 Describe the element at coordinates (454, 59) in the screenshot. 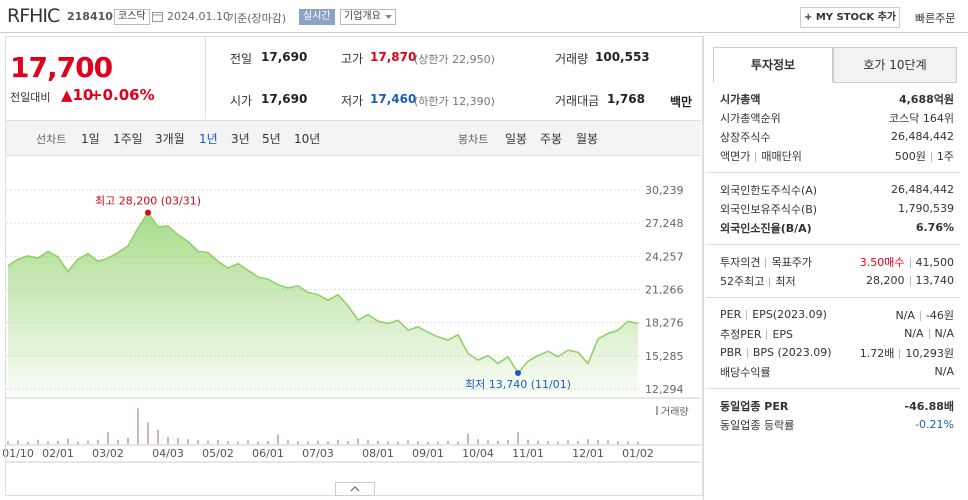

I see `summary-note: (상한가 22,950)` at that location.